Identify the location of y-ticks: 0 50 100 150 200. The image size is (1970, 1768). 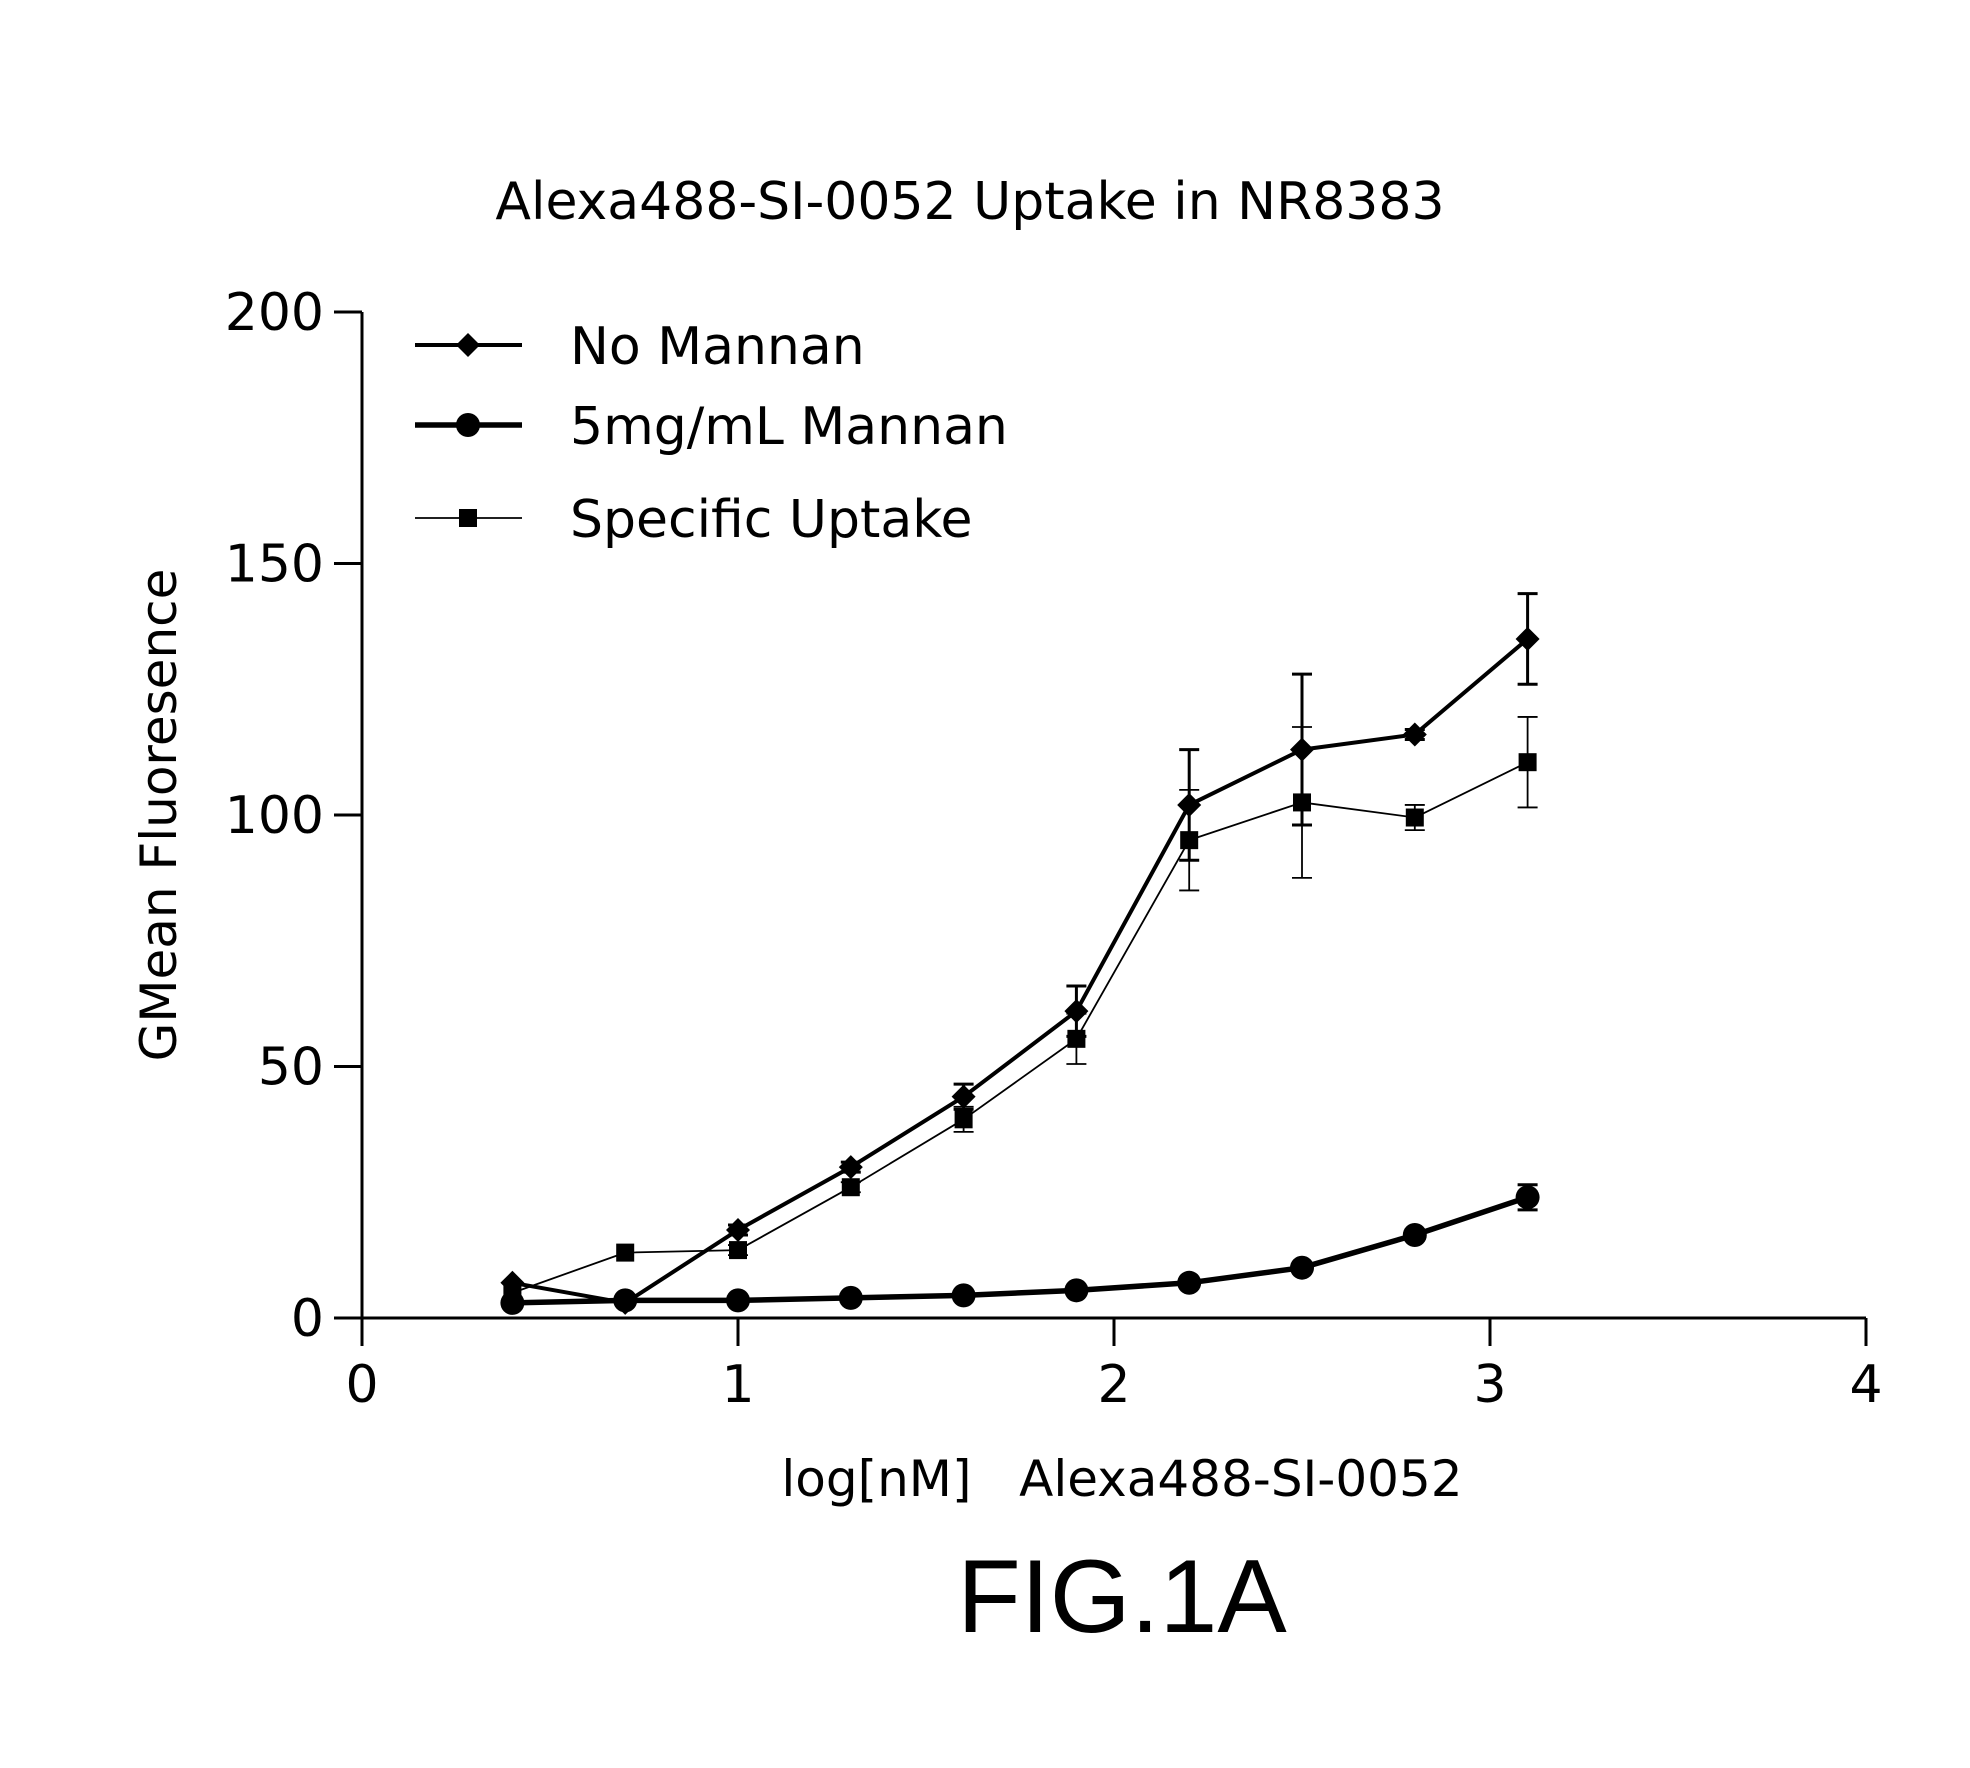
(293, 816).